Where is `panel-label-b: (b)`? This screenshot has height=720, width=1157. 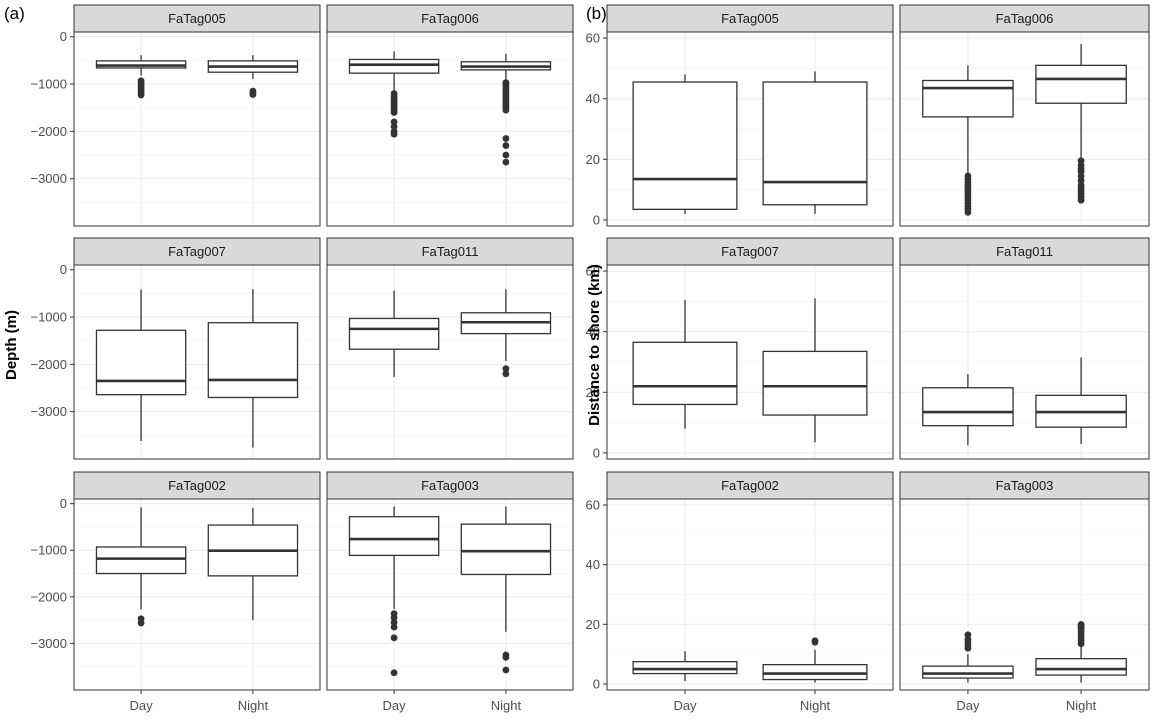 panel-label-b: (b) is located at coordinates (596, 13).